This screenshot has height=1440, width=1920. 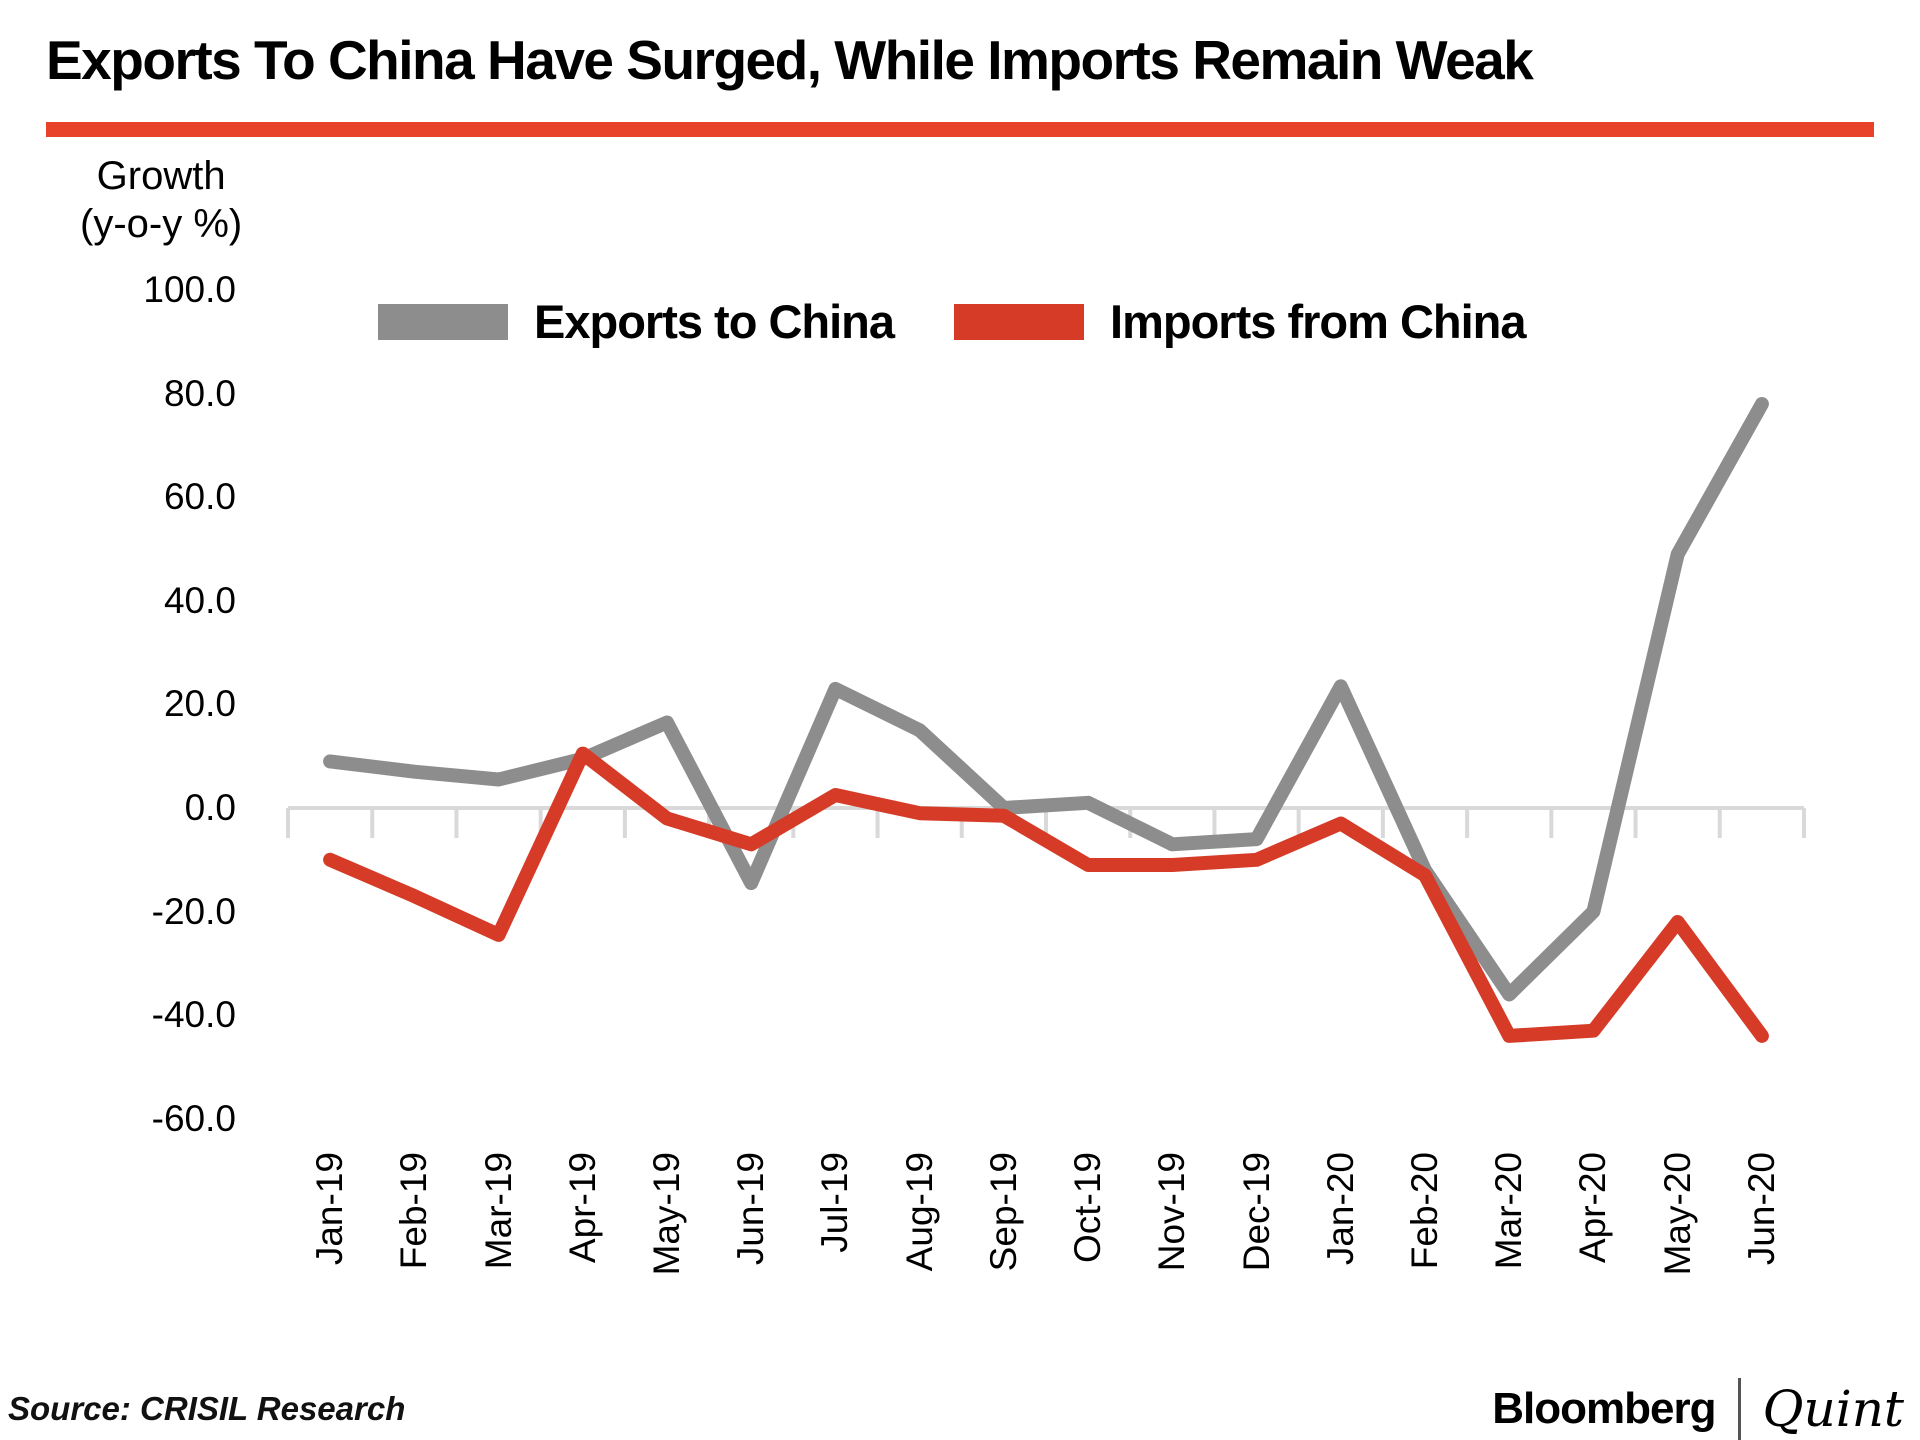 What do you see at coordinates (199, 393) in the screenshot?
I see `y-axis-tick-label: 80.0` at bounding box center [199, 393].